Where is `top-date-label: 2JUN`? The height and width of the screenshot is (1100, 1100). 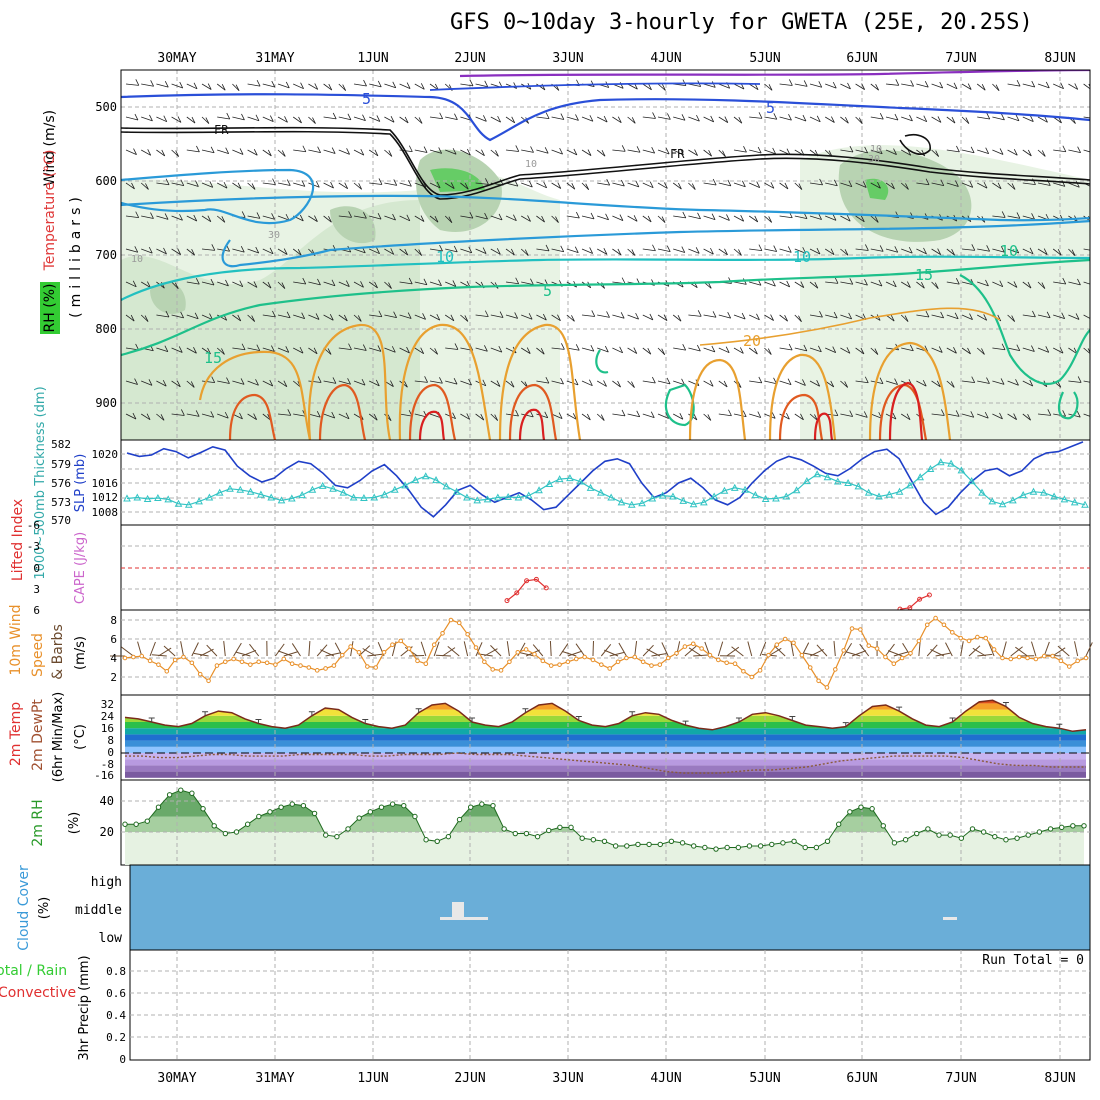 top-date-label: 2JUN is located at coordinates (469, 58).